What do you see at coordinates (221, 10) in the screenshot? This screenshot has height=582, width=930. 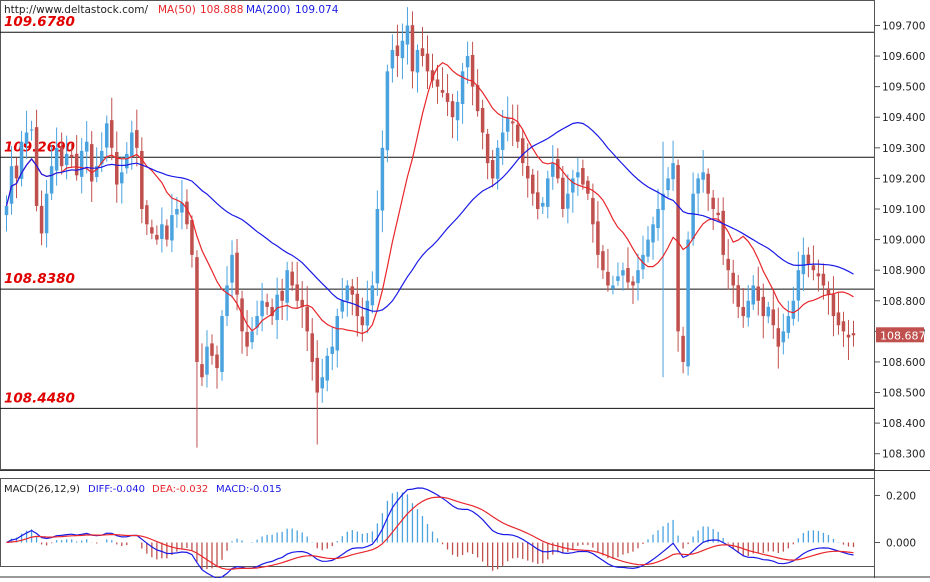 I see `ma50-value: 108.888` at bounding box center [221, 10].